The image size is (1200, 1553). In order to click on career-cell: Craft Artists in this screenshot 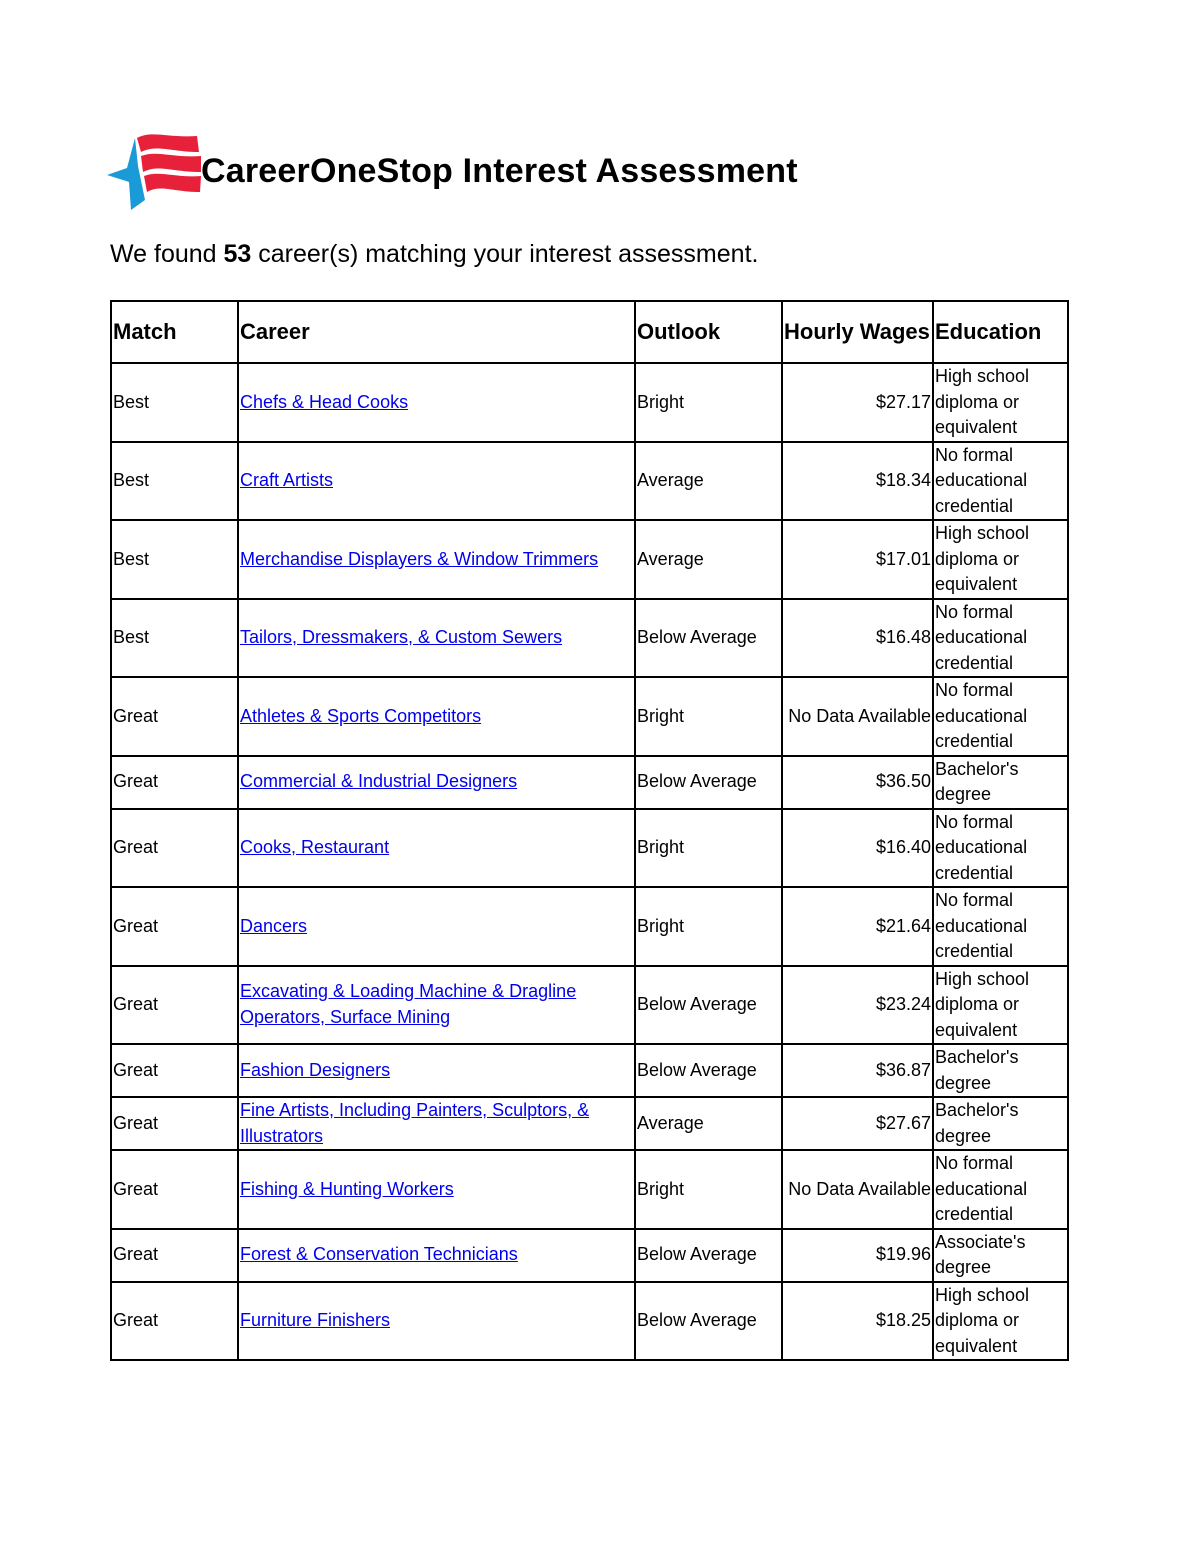, I will do `click(436, 480)`.